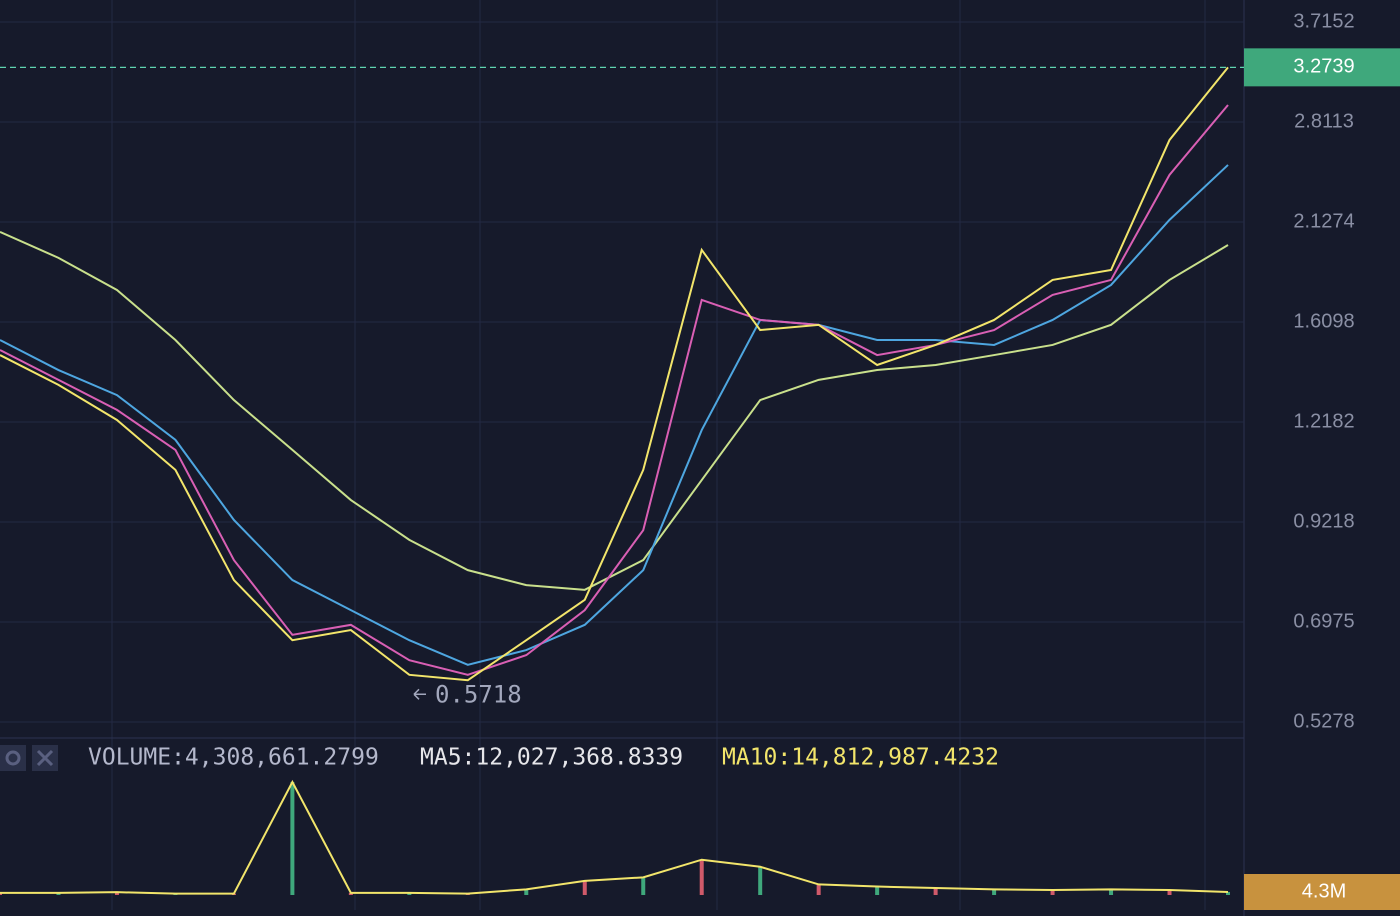  I want to click on gear, so click(13, 758).